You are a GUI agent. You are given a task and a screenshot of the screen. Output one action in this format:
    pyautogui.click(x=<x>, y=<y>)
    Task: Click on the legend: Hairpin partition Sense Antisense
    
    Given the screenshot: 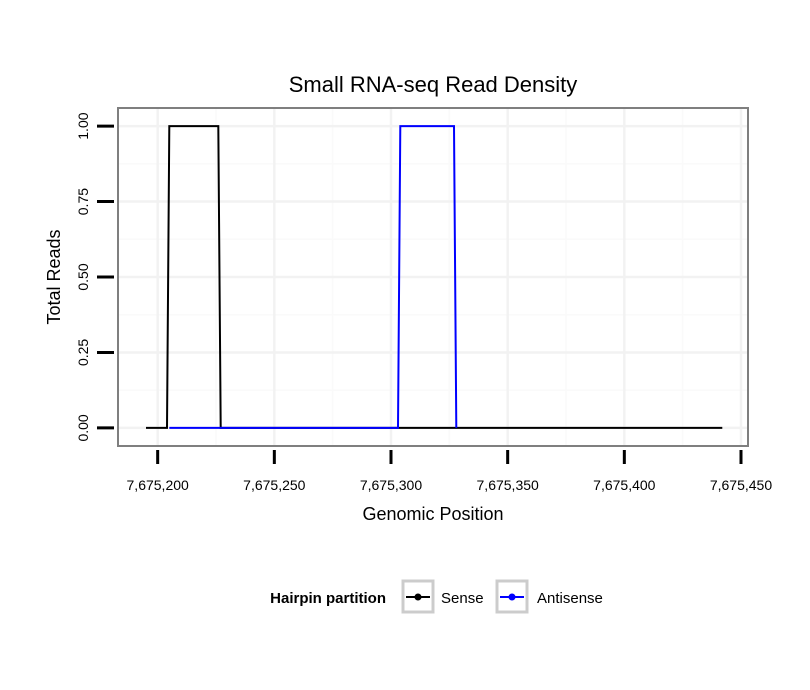 What is the action you would take?
    pyautogui.click(x=436, y=596)
    